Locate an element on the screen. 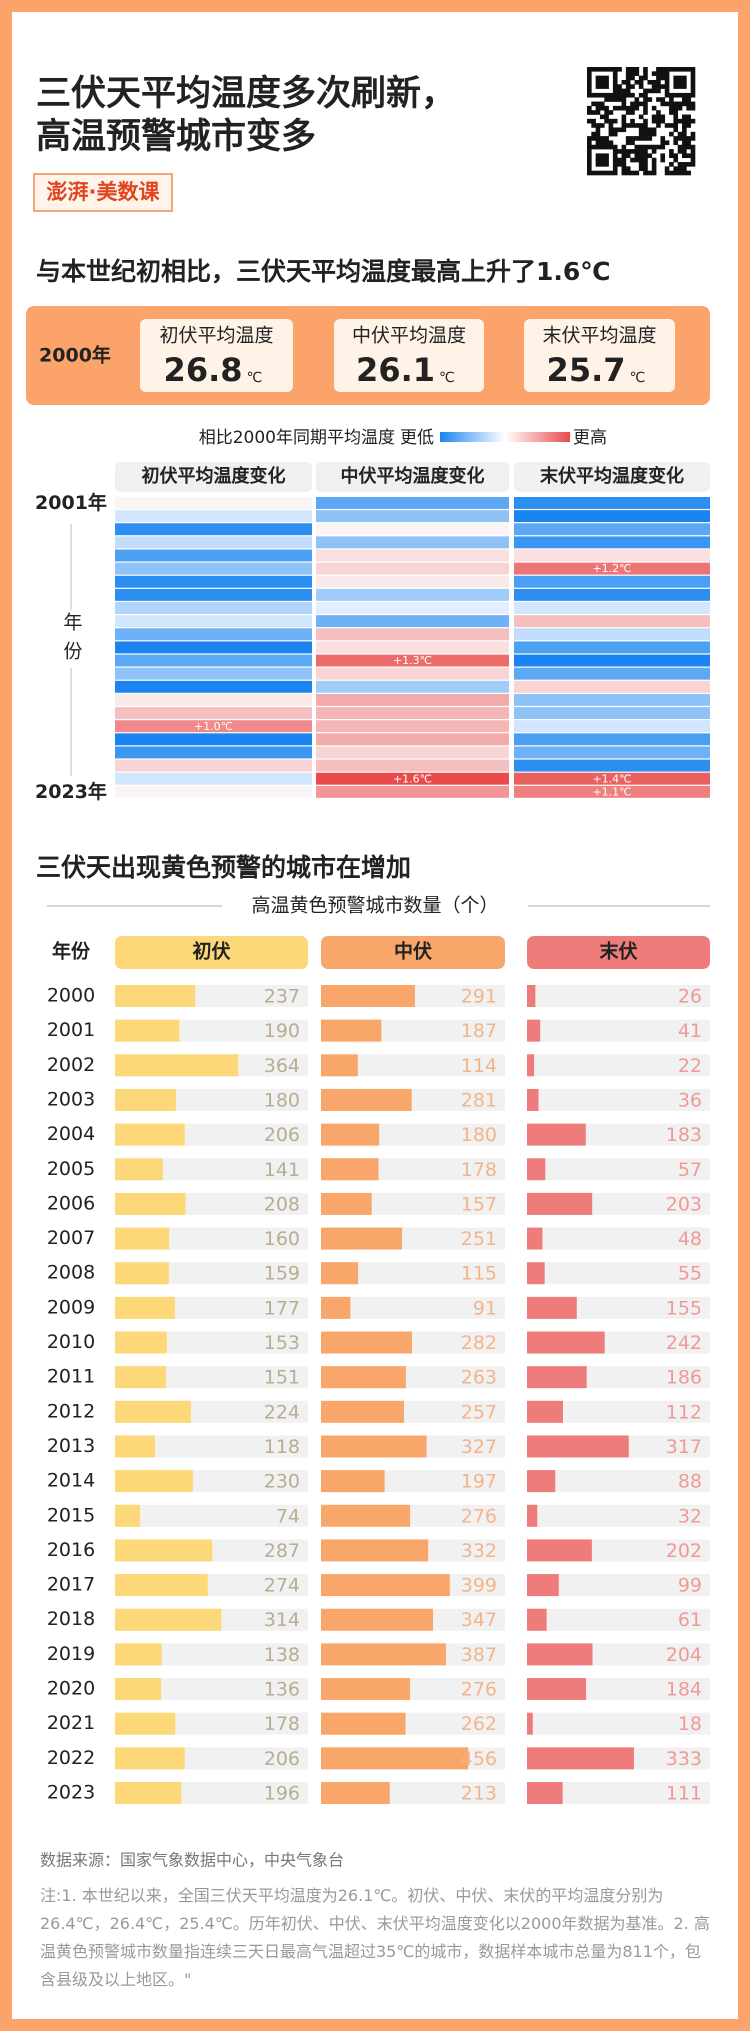 The image size is (750, 2031). y-tick-label: 2006 is located at coordinates (71, 1203).